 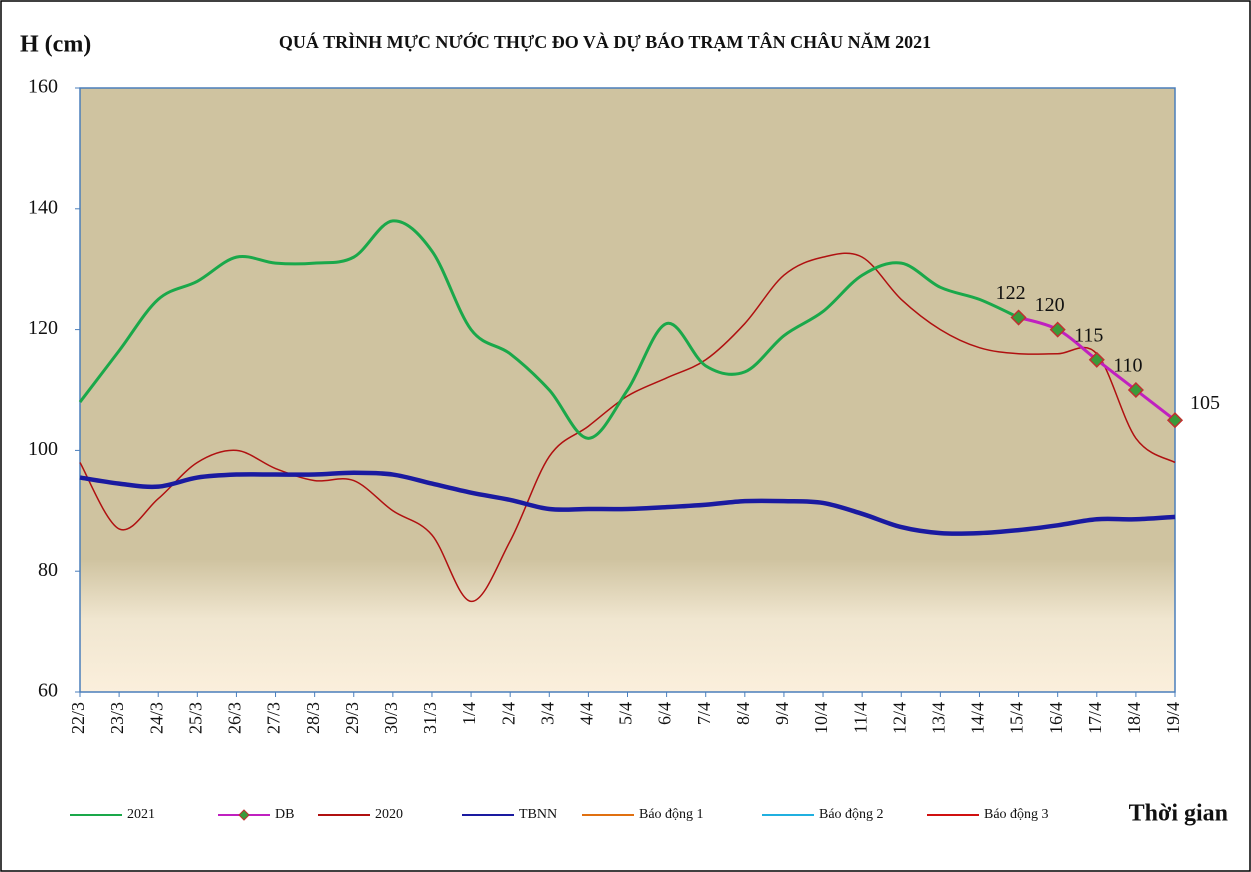 I want to click on legend-label: Báo động 2, so click(x=851, y=814).